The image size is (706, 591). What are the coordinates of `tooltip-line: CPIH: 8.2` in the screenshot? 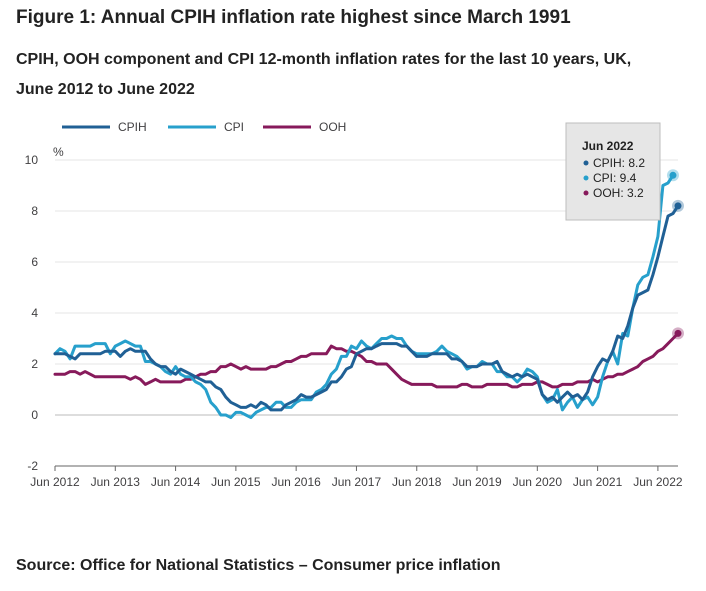 It's located at (619, 163).